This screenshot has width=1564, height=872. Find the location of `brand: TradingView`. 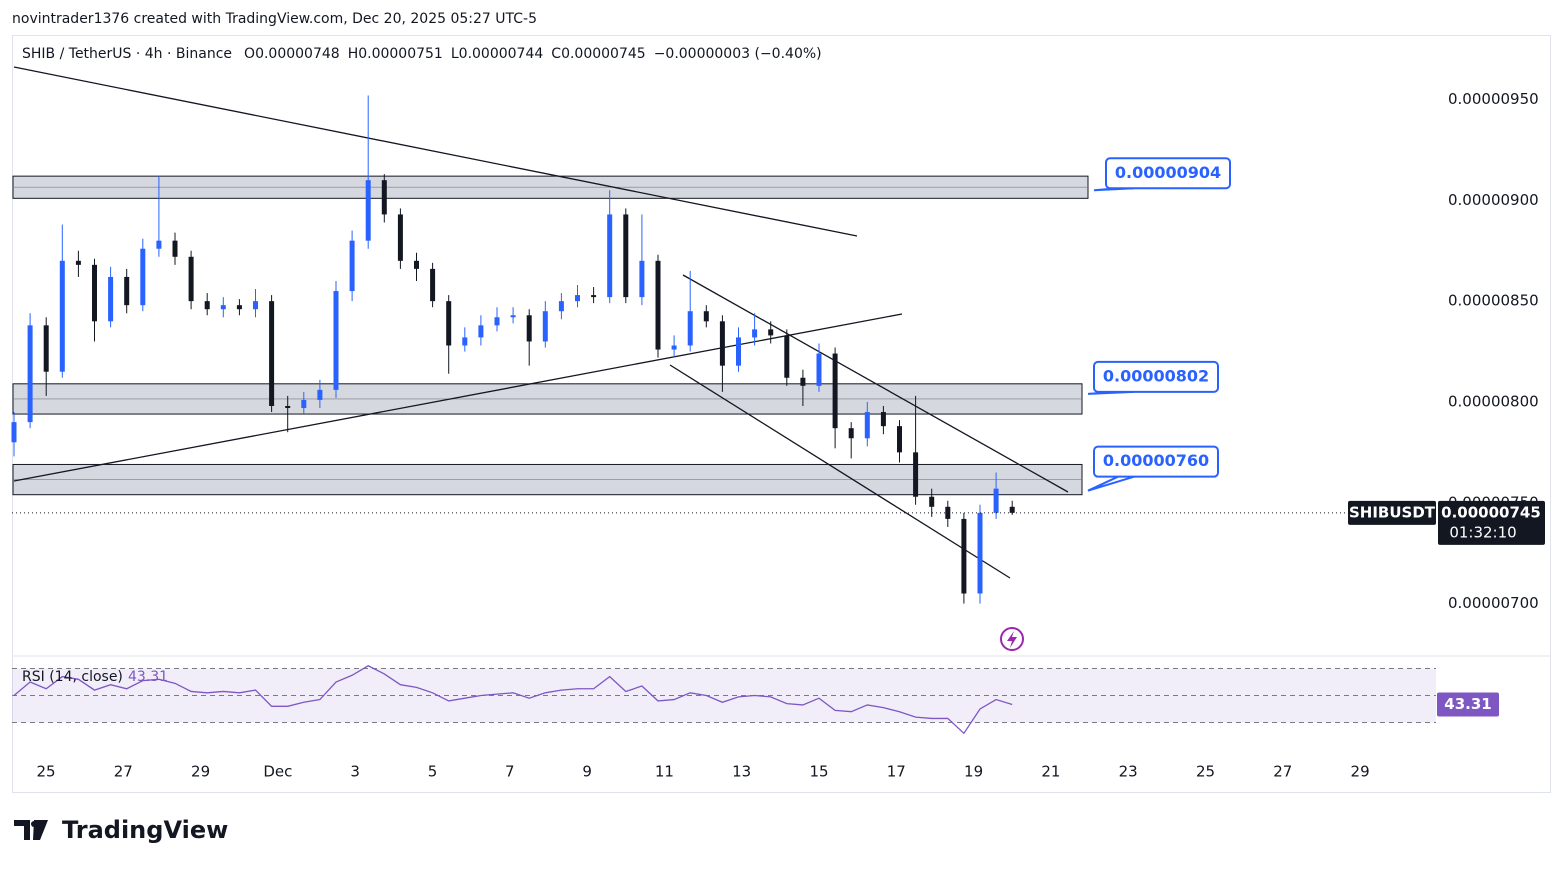

brand: TradingView is located at coordinates (145, 830).